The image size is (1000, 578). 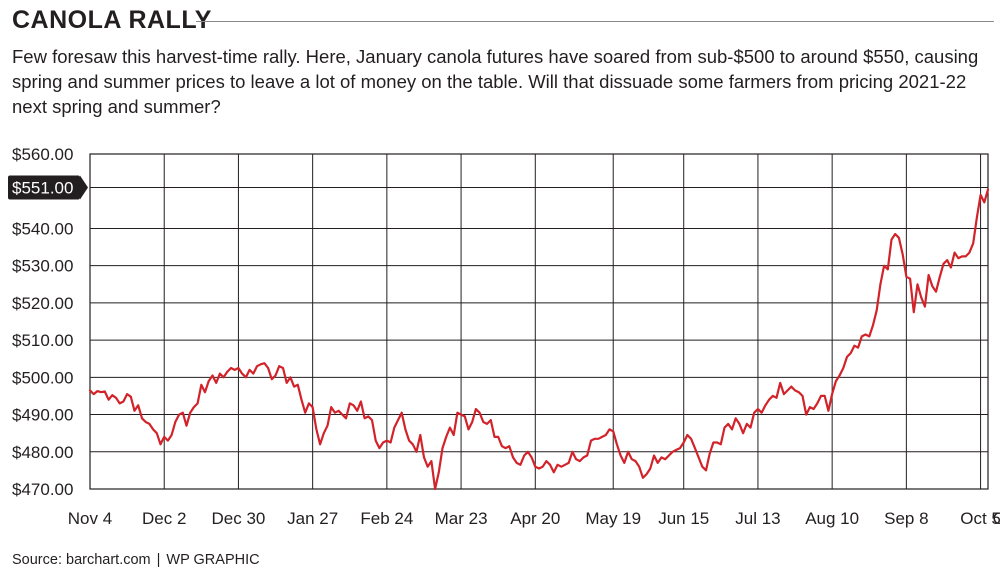 What do you see at coordinates (238, 518) in the screenshot?
I see `x-tick-label: Dec 30` at bounding box center [238, 518].